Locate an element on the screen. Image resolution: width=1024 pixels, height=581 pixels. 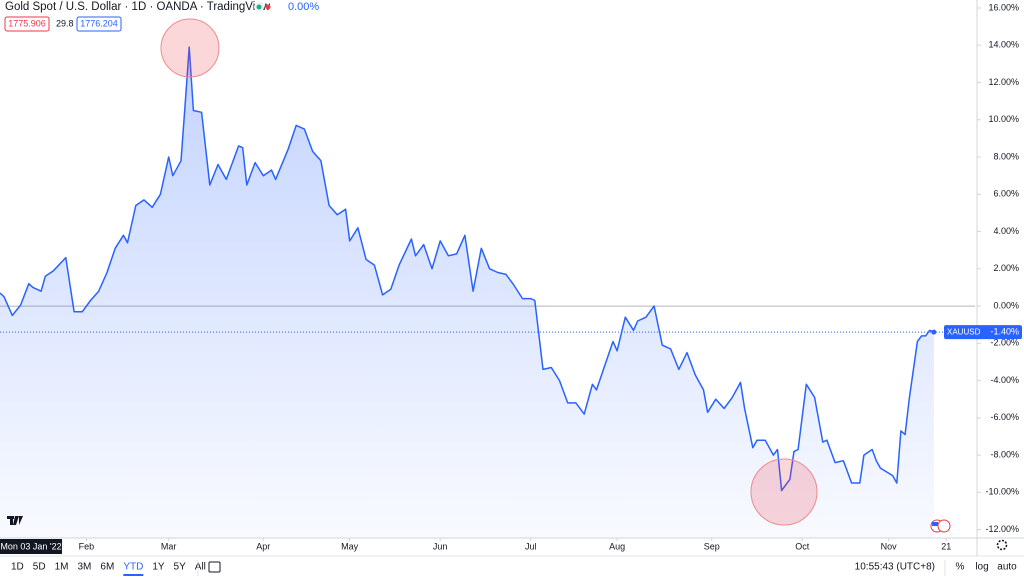
clock: 10:55:43 (UTC+8) is located at coordinates (895, 567).